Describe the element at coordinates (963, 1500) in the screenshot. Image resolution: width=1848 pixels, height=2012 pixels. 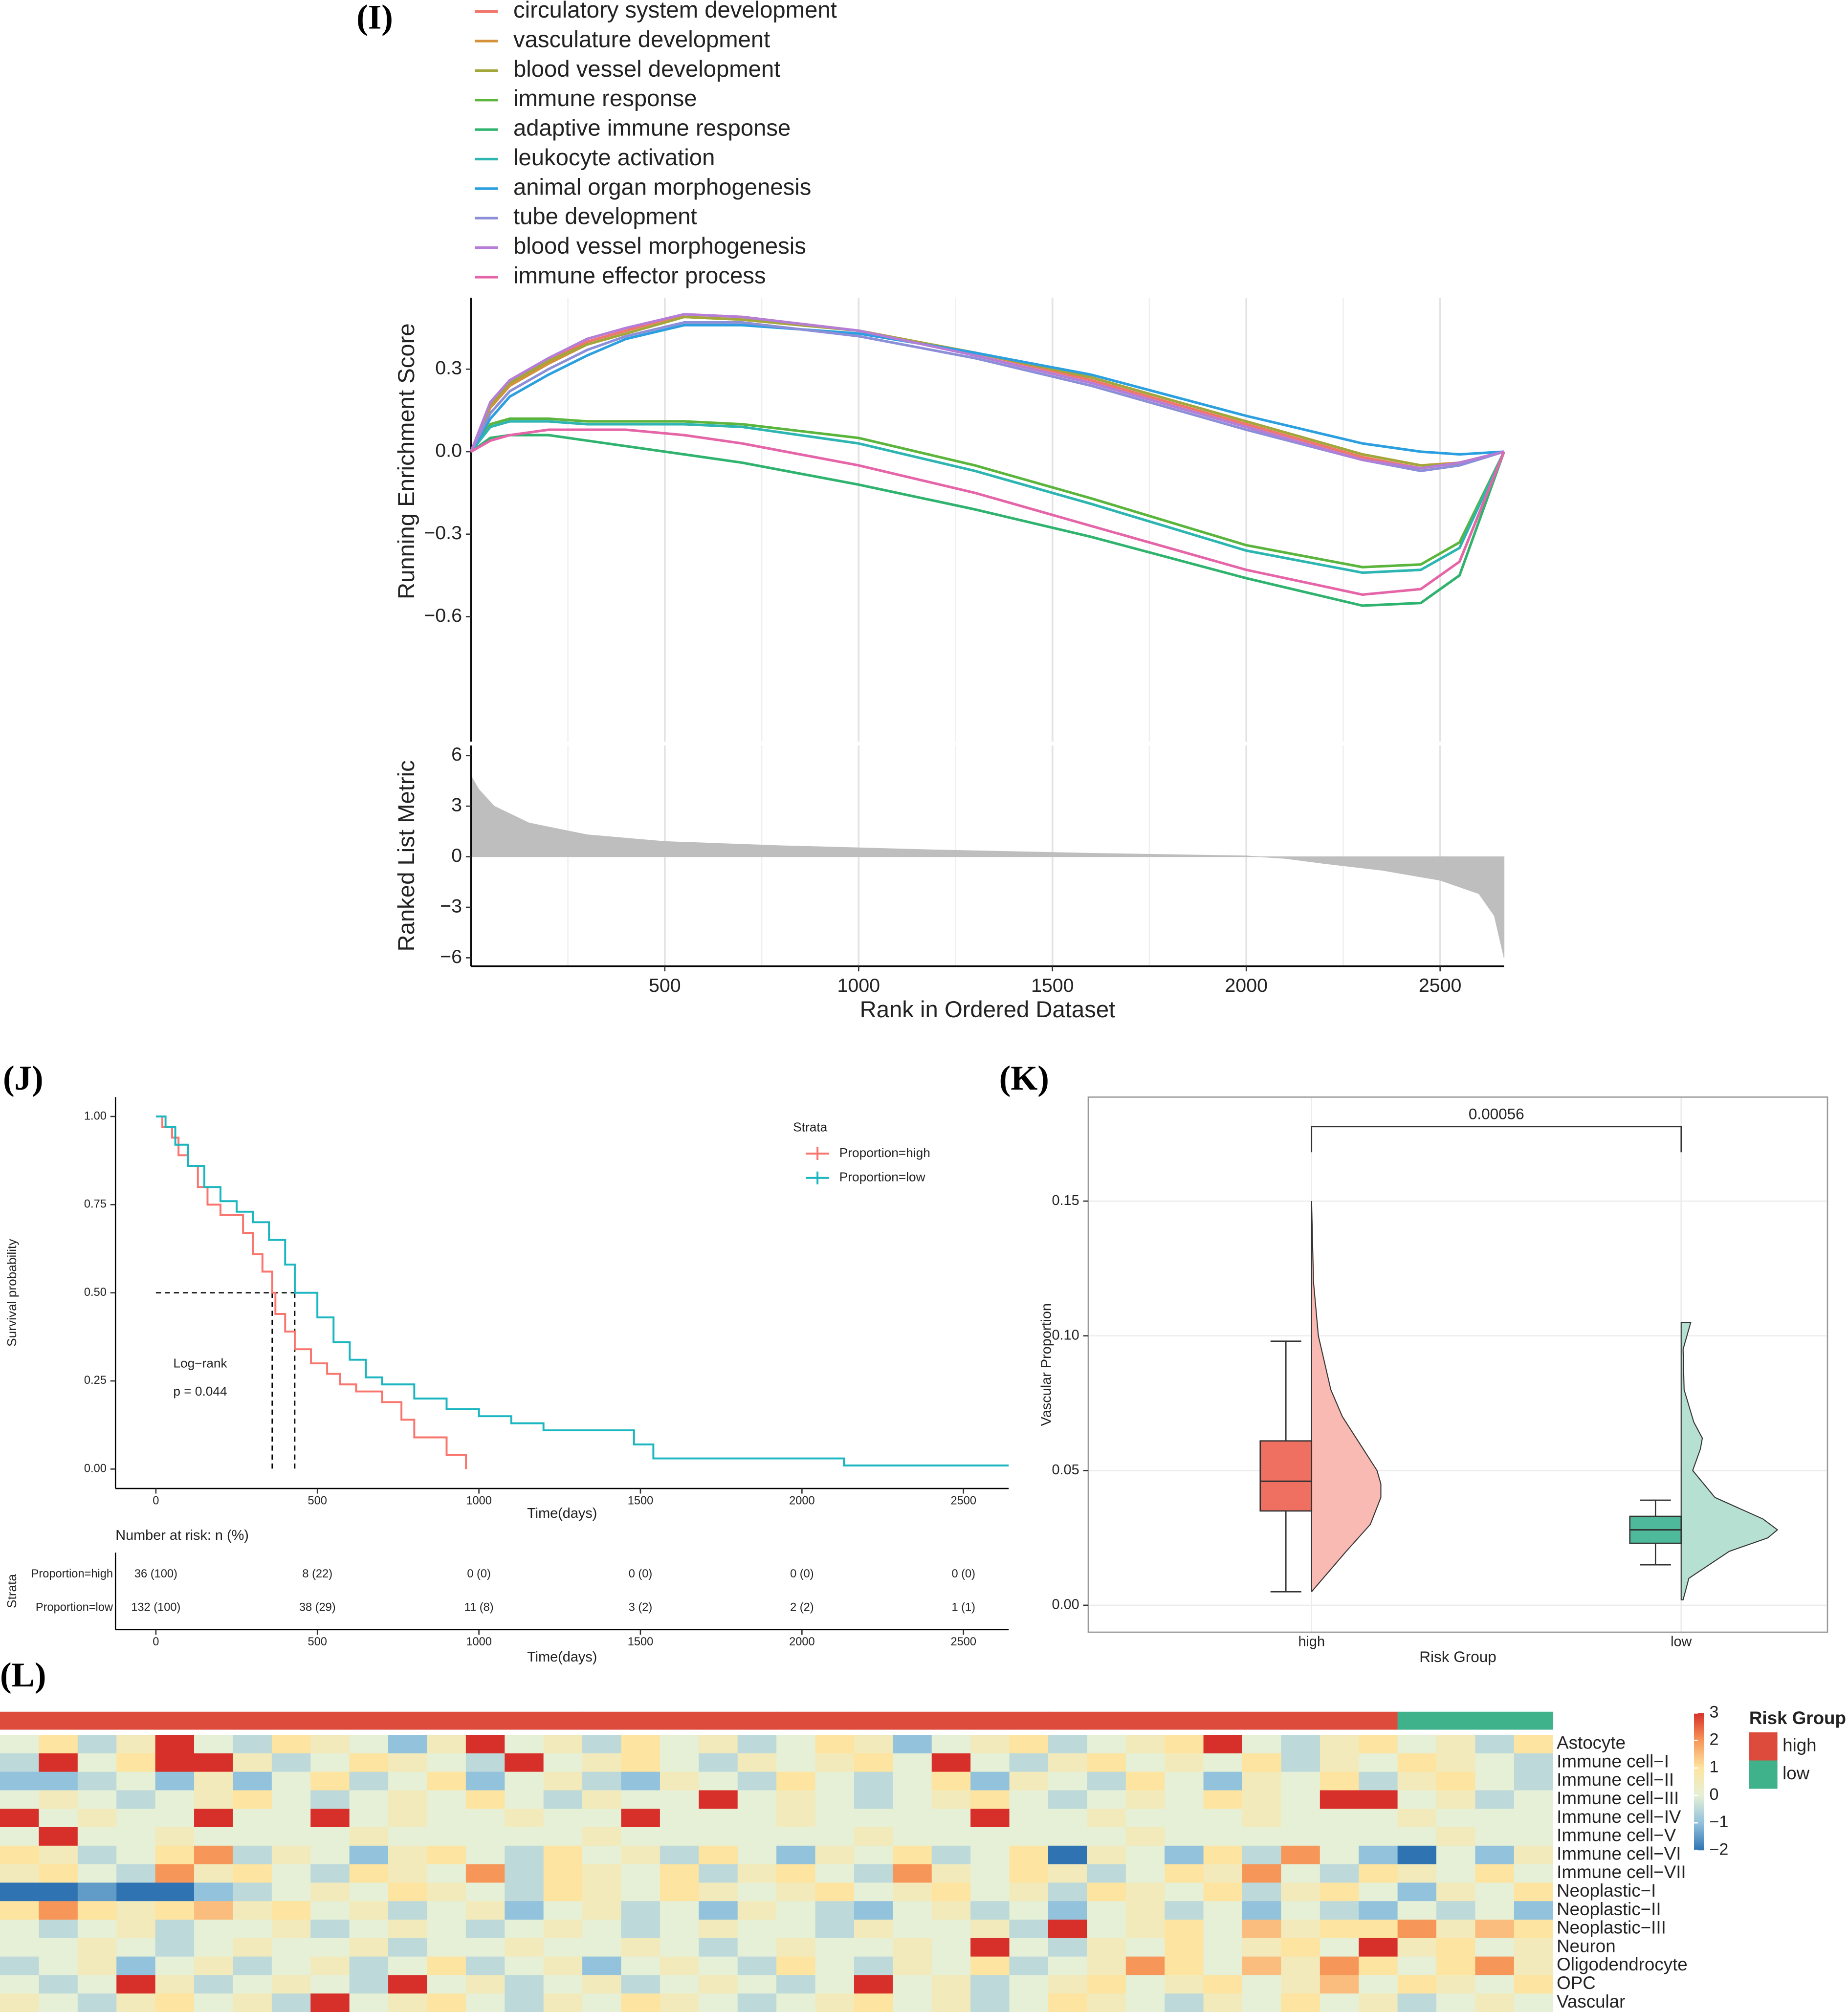
I see `x-tick-label: 2500` at that location.